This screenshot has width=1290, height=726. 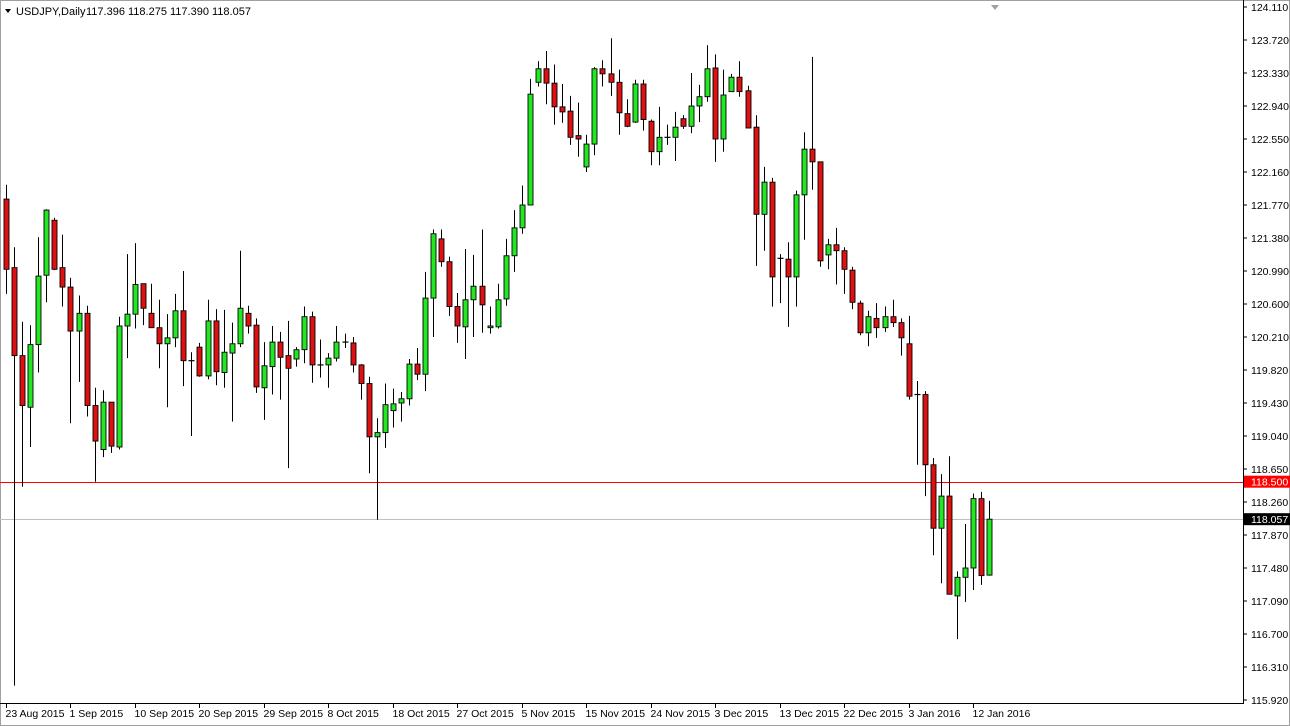 I want to click on date-tick-label: 12 Jan 2016, so click(x=1002, y=714).